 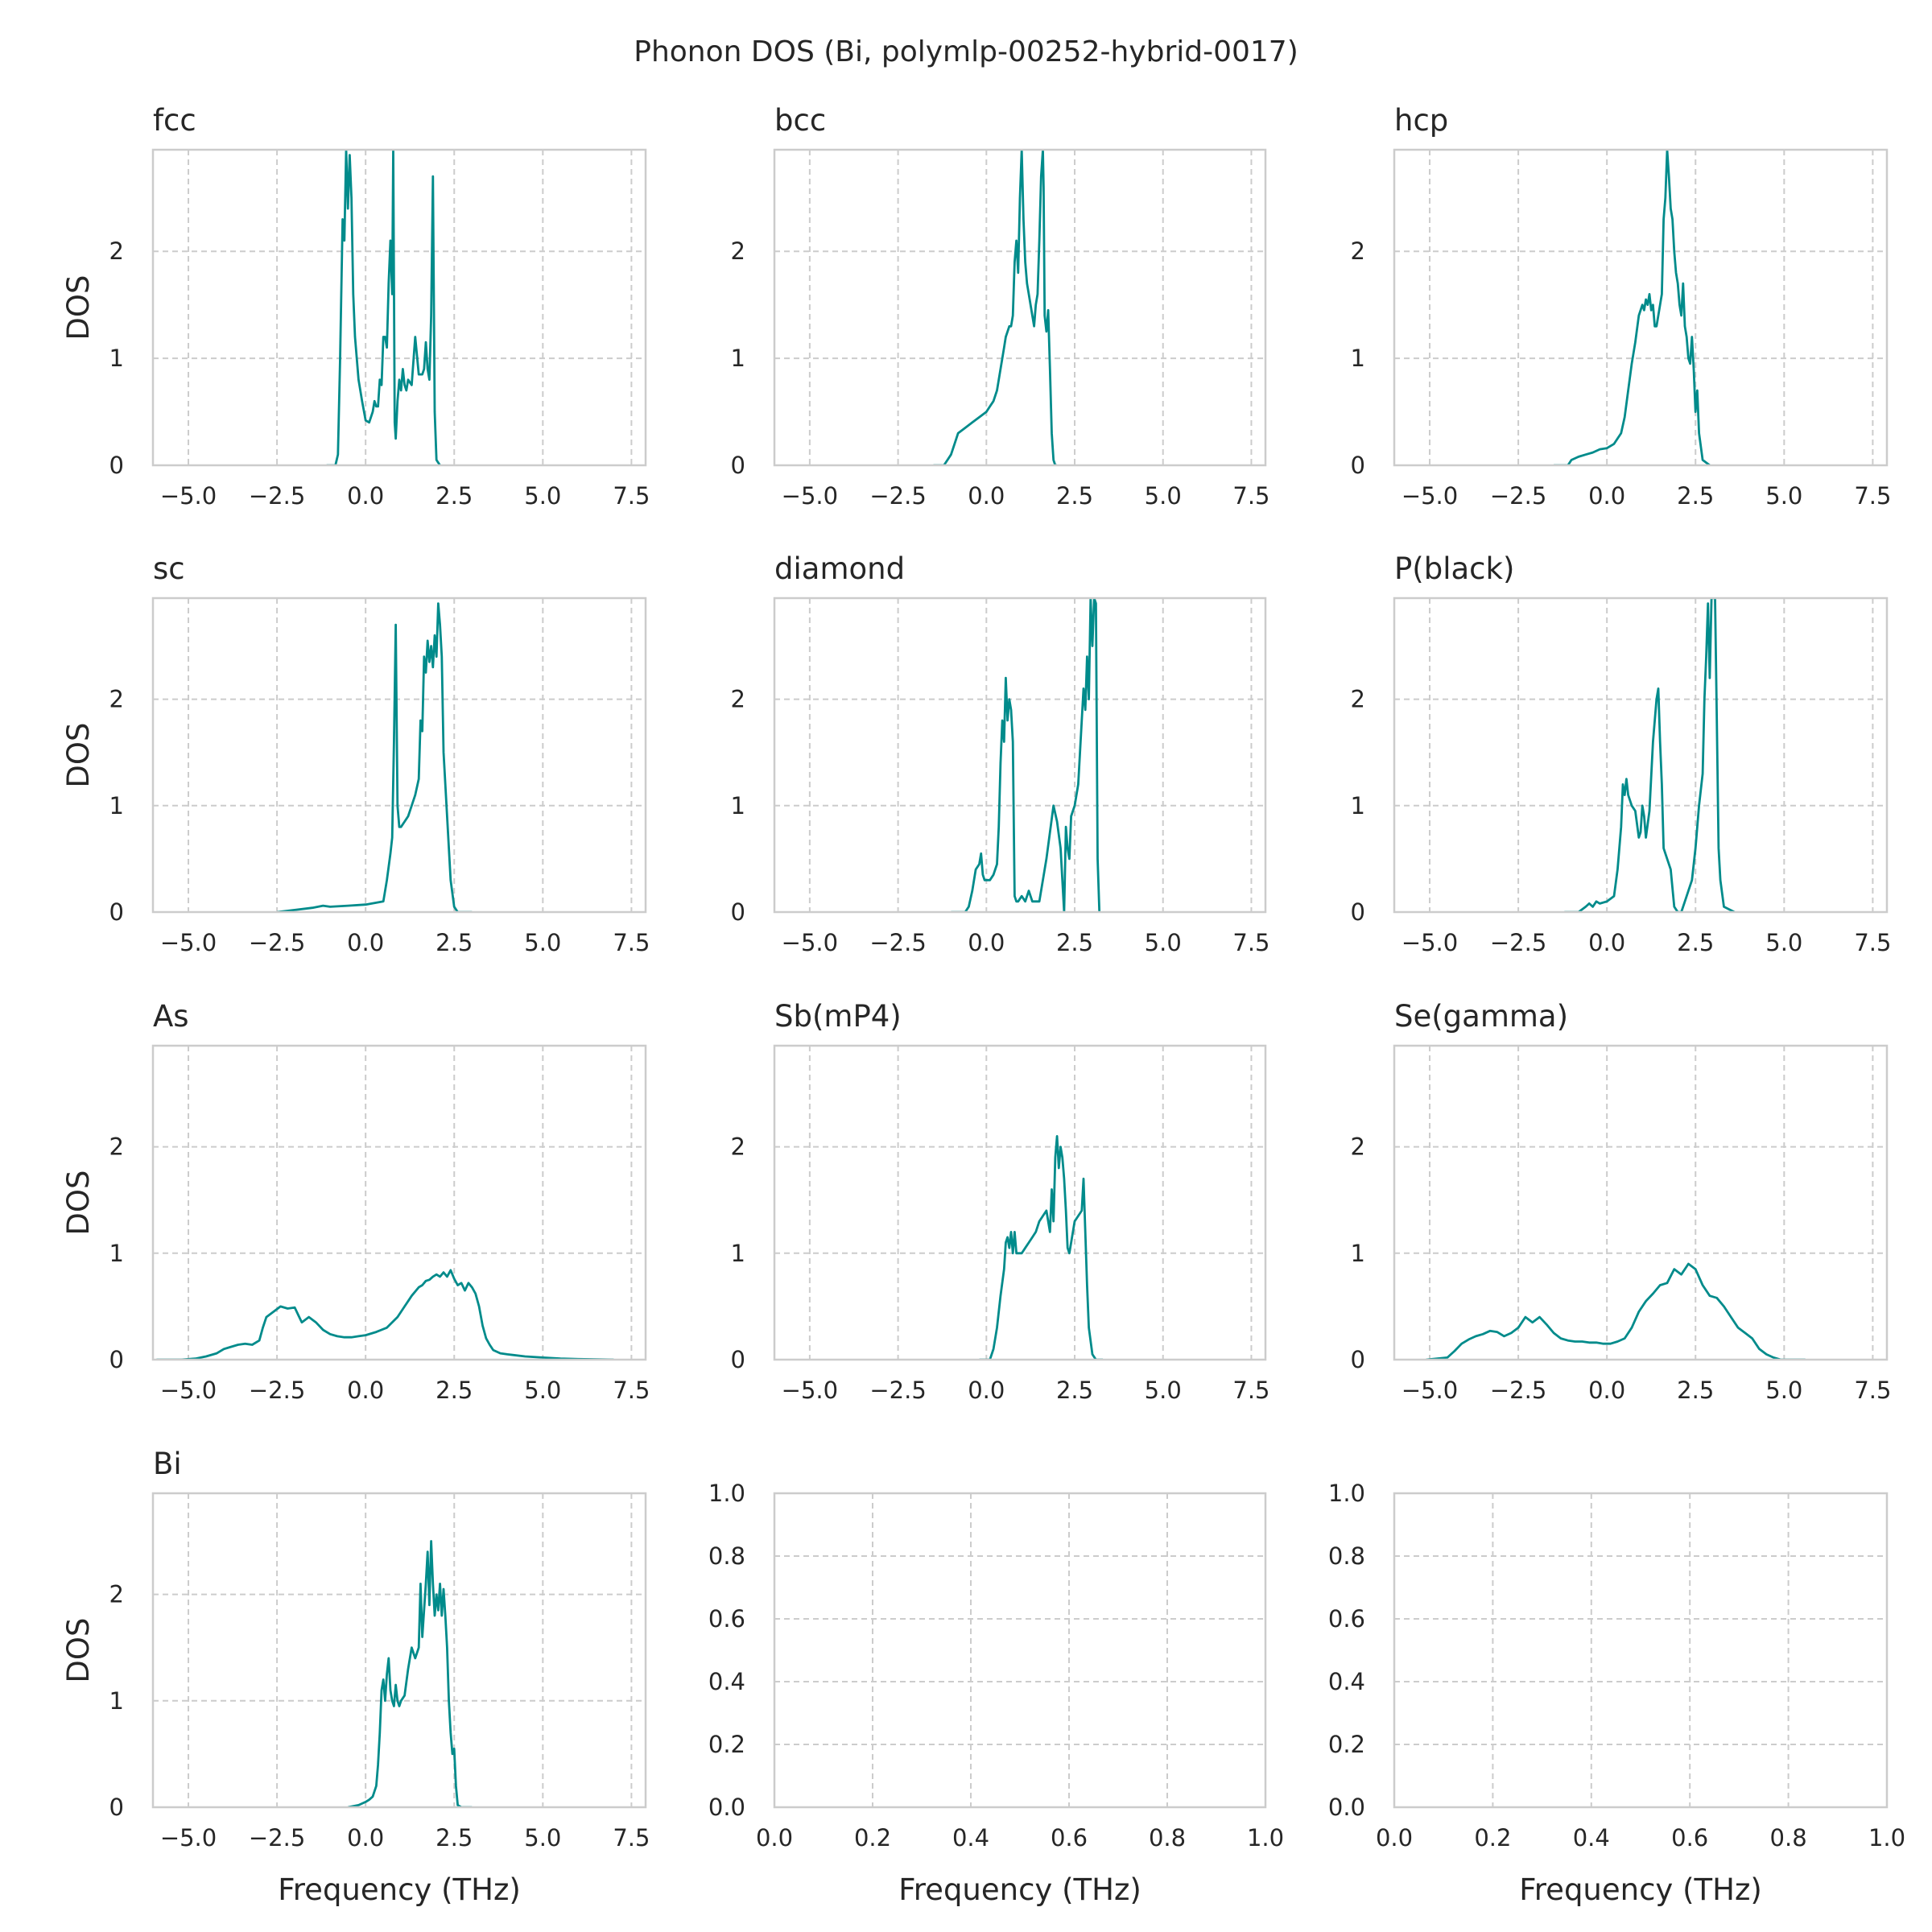 I want to click on subplot-2: −5.0 −2.5 0.0 2.5 5.0 7.5 0 1 2 bcc, so click(x=1000, y=306).